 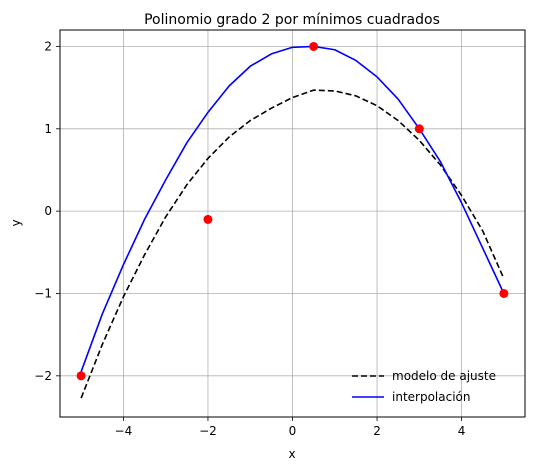 What do you see at coordinates (43, 293) in the screenshot?
I see `y-tick-label: −1` at bounding box center [43, 293].